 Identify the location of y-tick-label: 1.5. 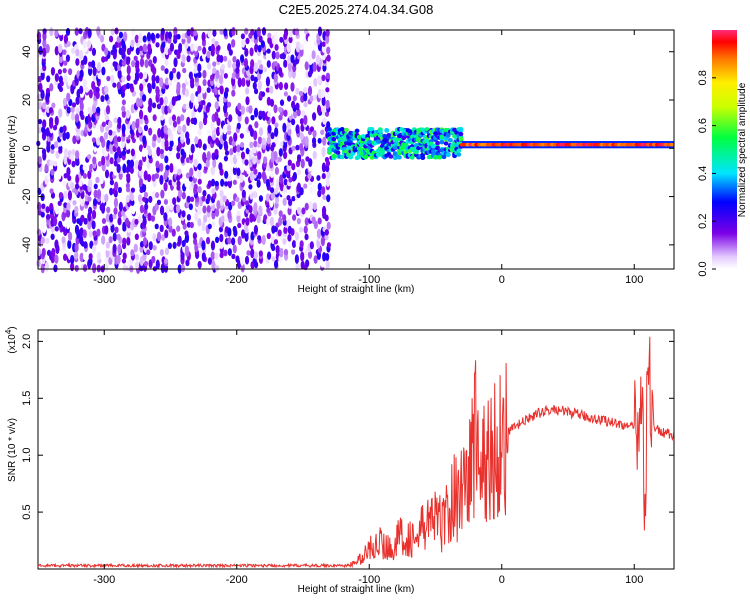
(27, 398).